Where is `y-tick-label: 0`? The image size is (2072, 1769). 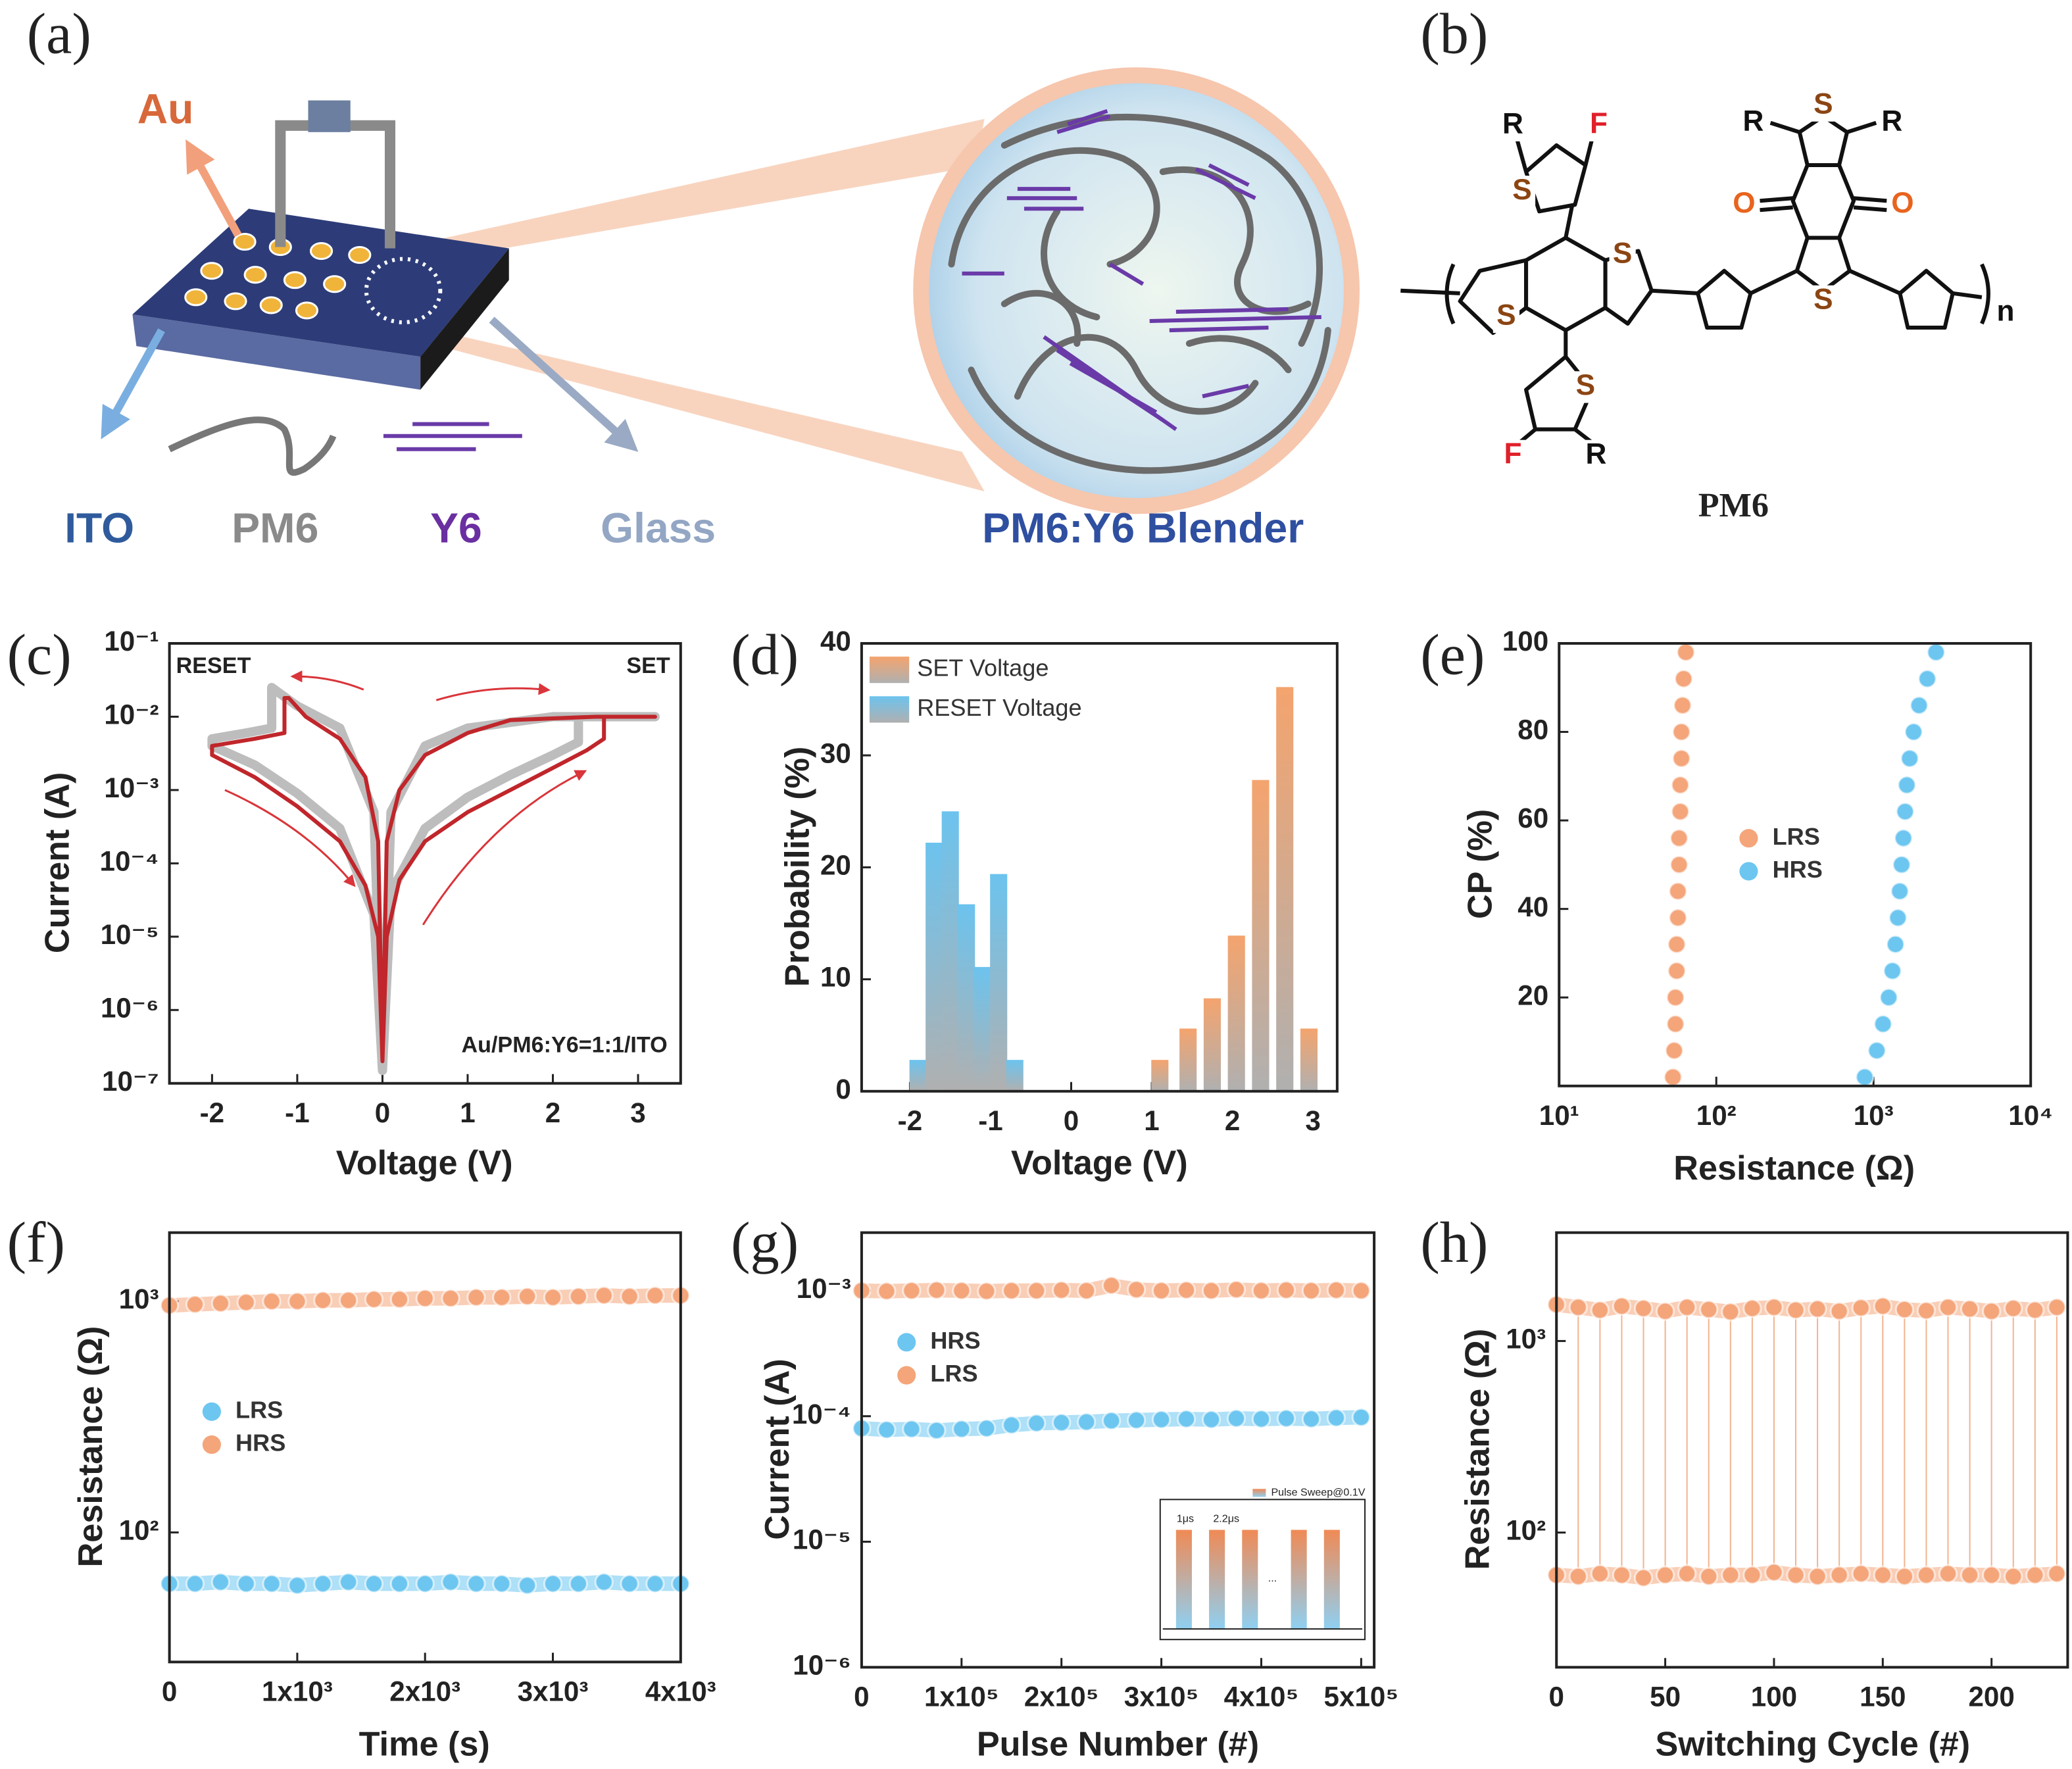
y-tick-label: 0 is located at coordinates (843, 1089).